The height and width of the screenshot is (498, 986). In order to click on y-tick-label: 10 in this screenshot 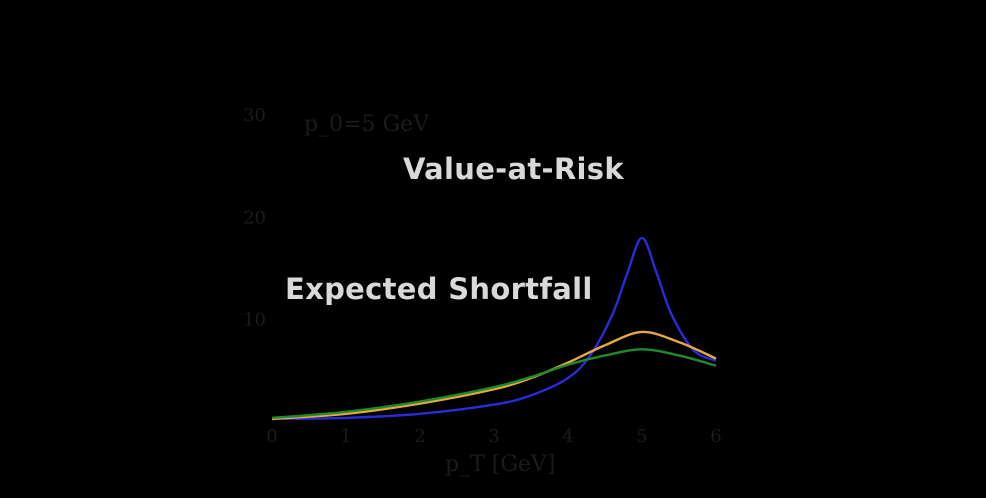, I will do `click(254, 320)`.